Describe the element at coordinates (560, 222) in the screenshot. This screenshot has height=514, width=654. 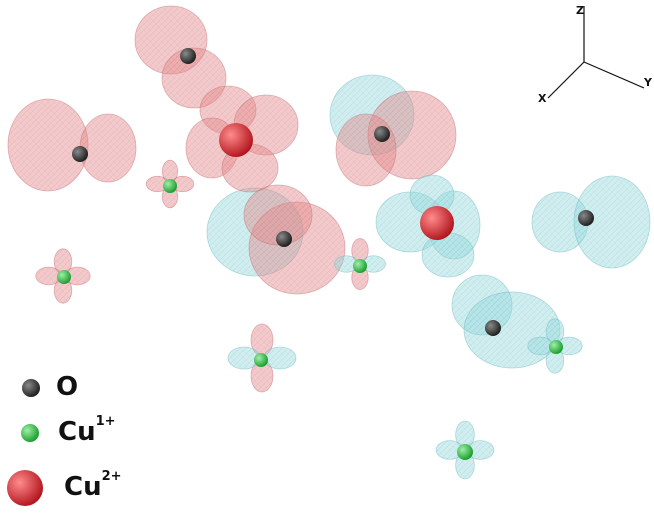
I see `o5-lobe-left` at that location.